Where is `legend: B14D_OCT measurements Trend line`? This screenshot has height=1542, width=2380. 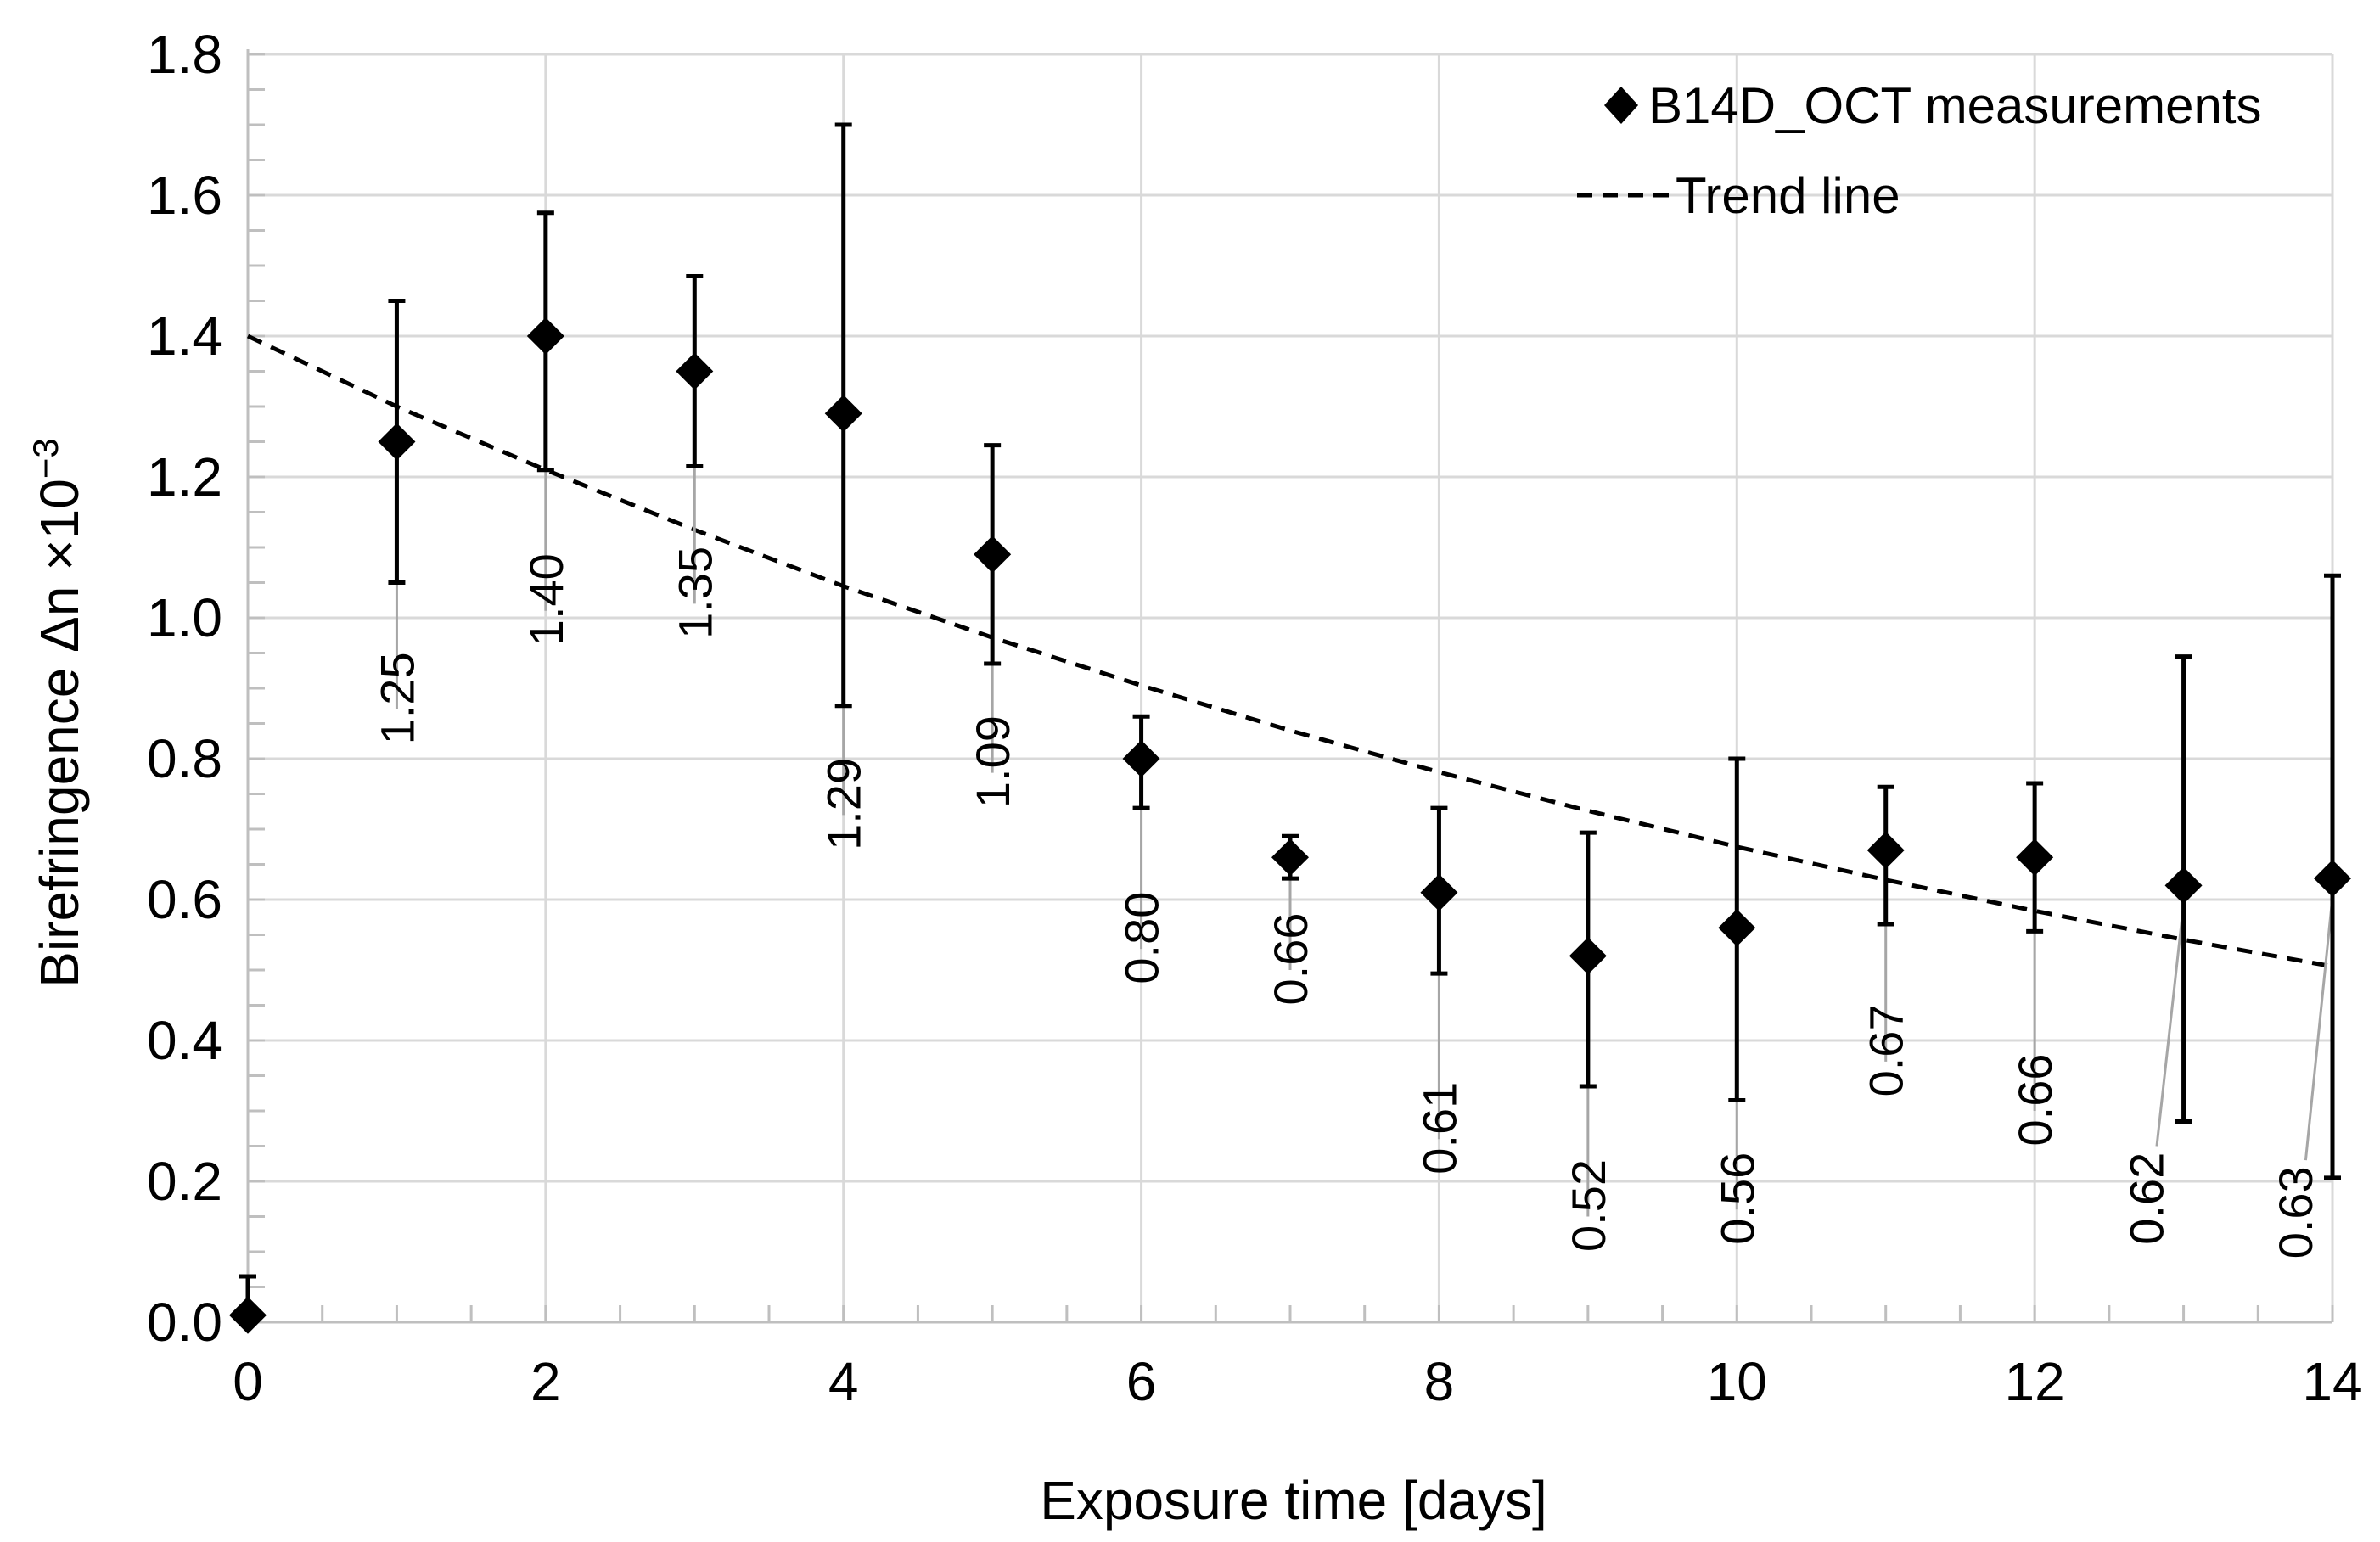 legend: B14D_OCT measurements Trend line is located at coordinates (1919, 151).